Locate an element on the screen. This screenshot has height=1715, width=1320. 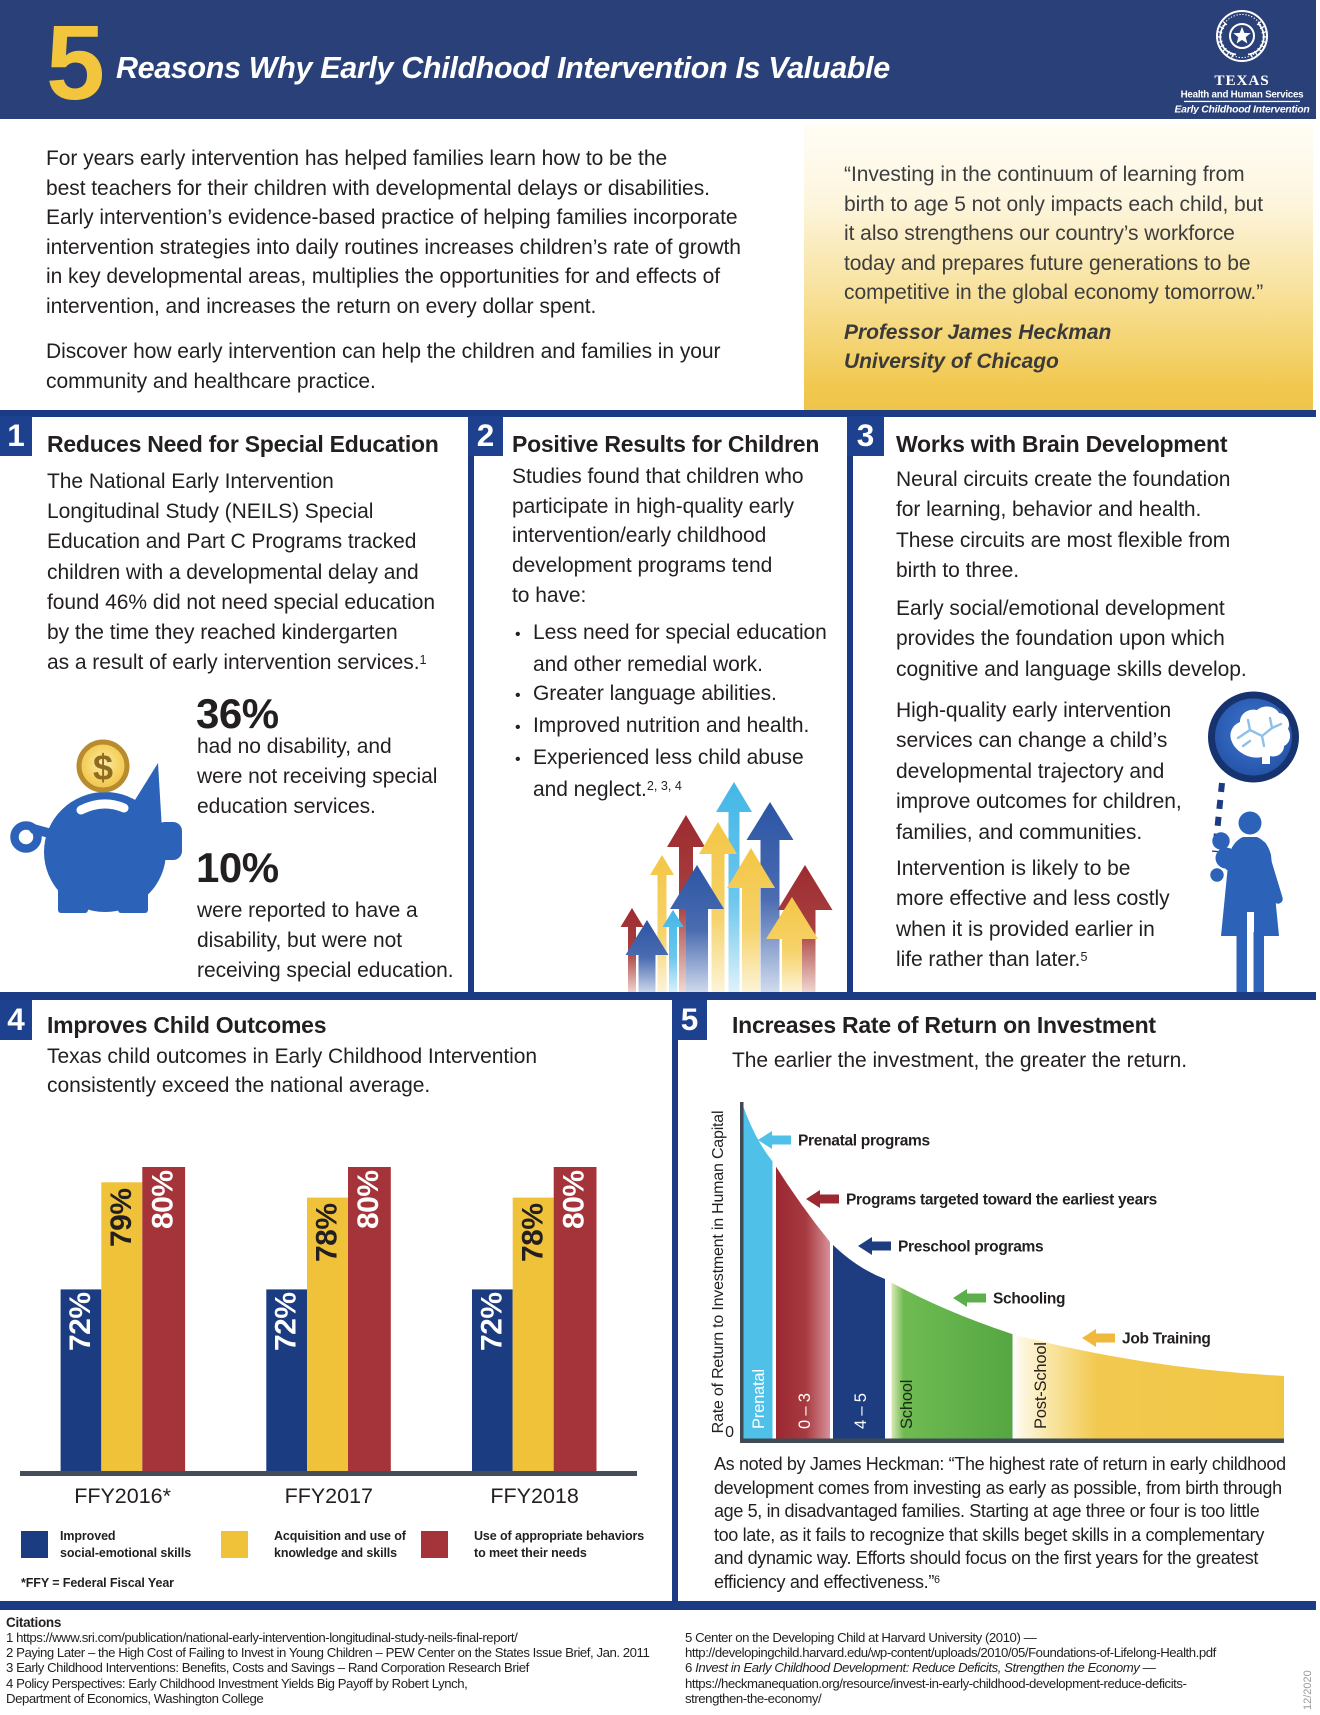
svg-text: Job Training is located at coordinates (1166, 1339).